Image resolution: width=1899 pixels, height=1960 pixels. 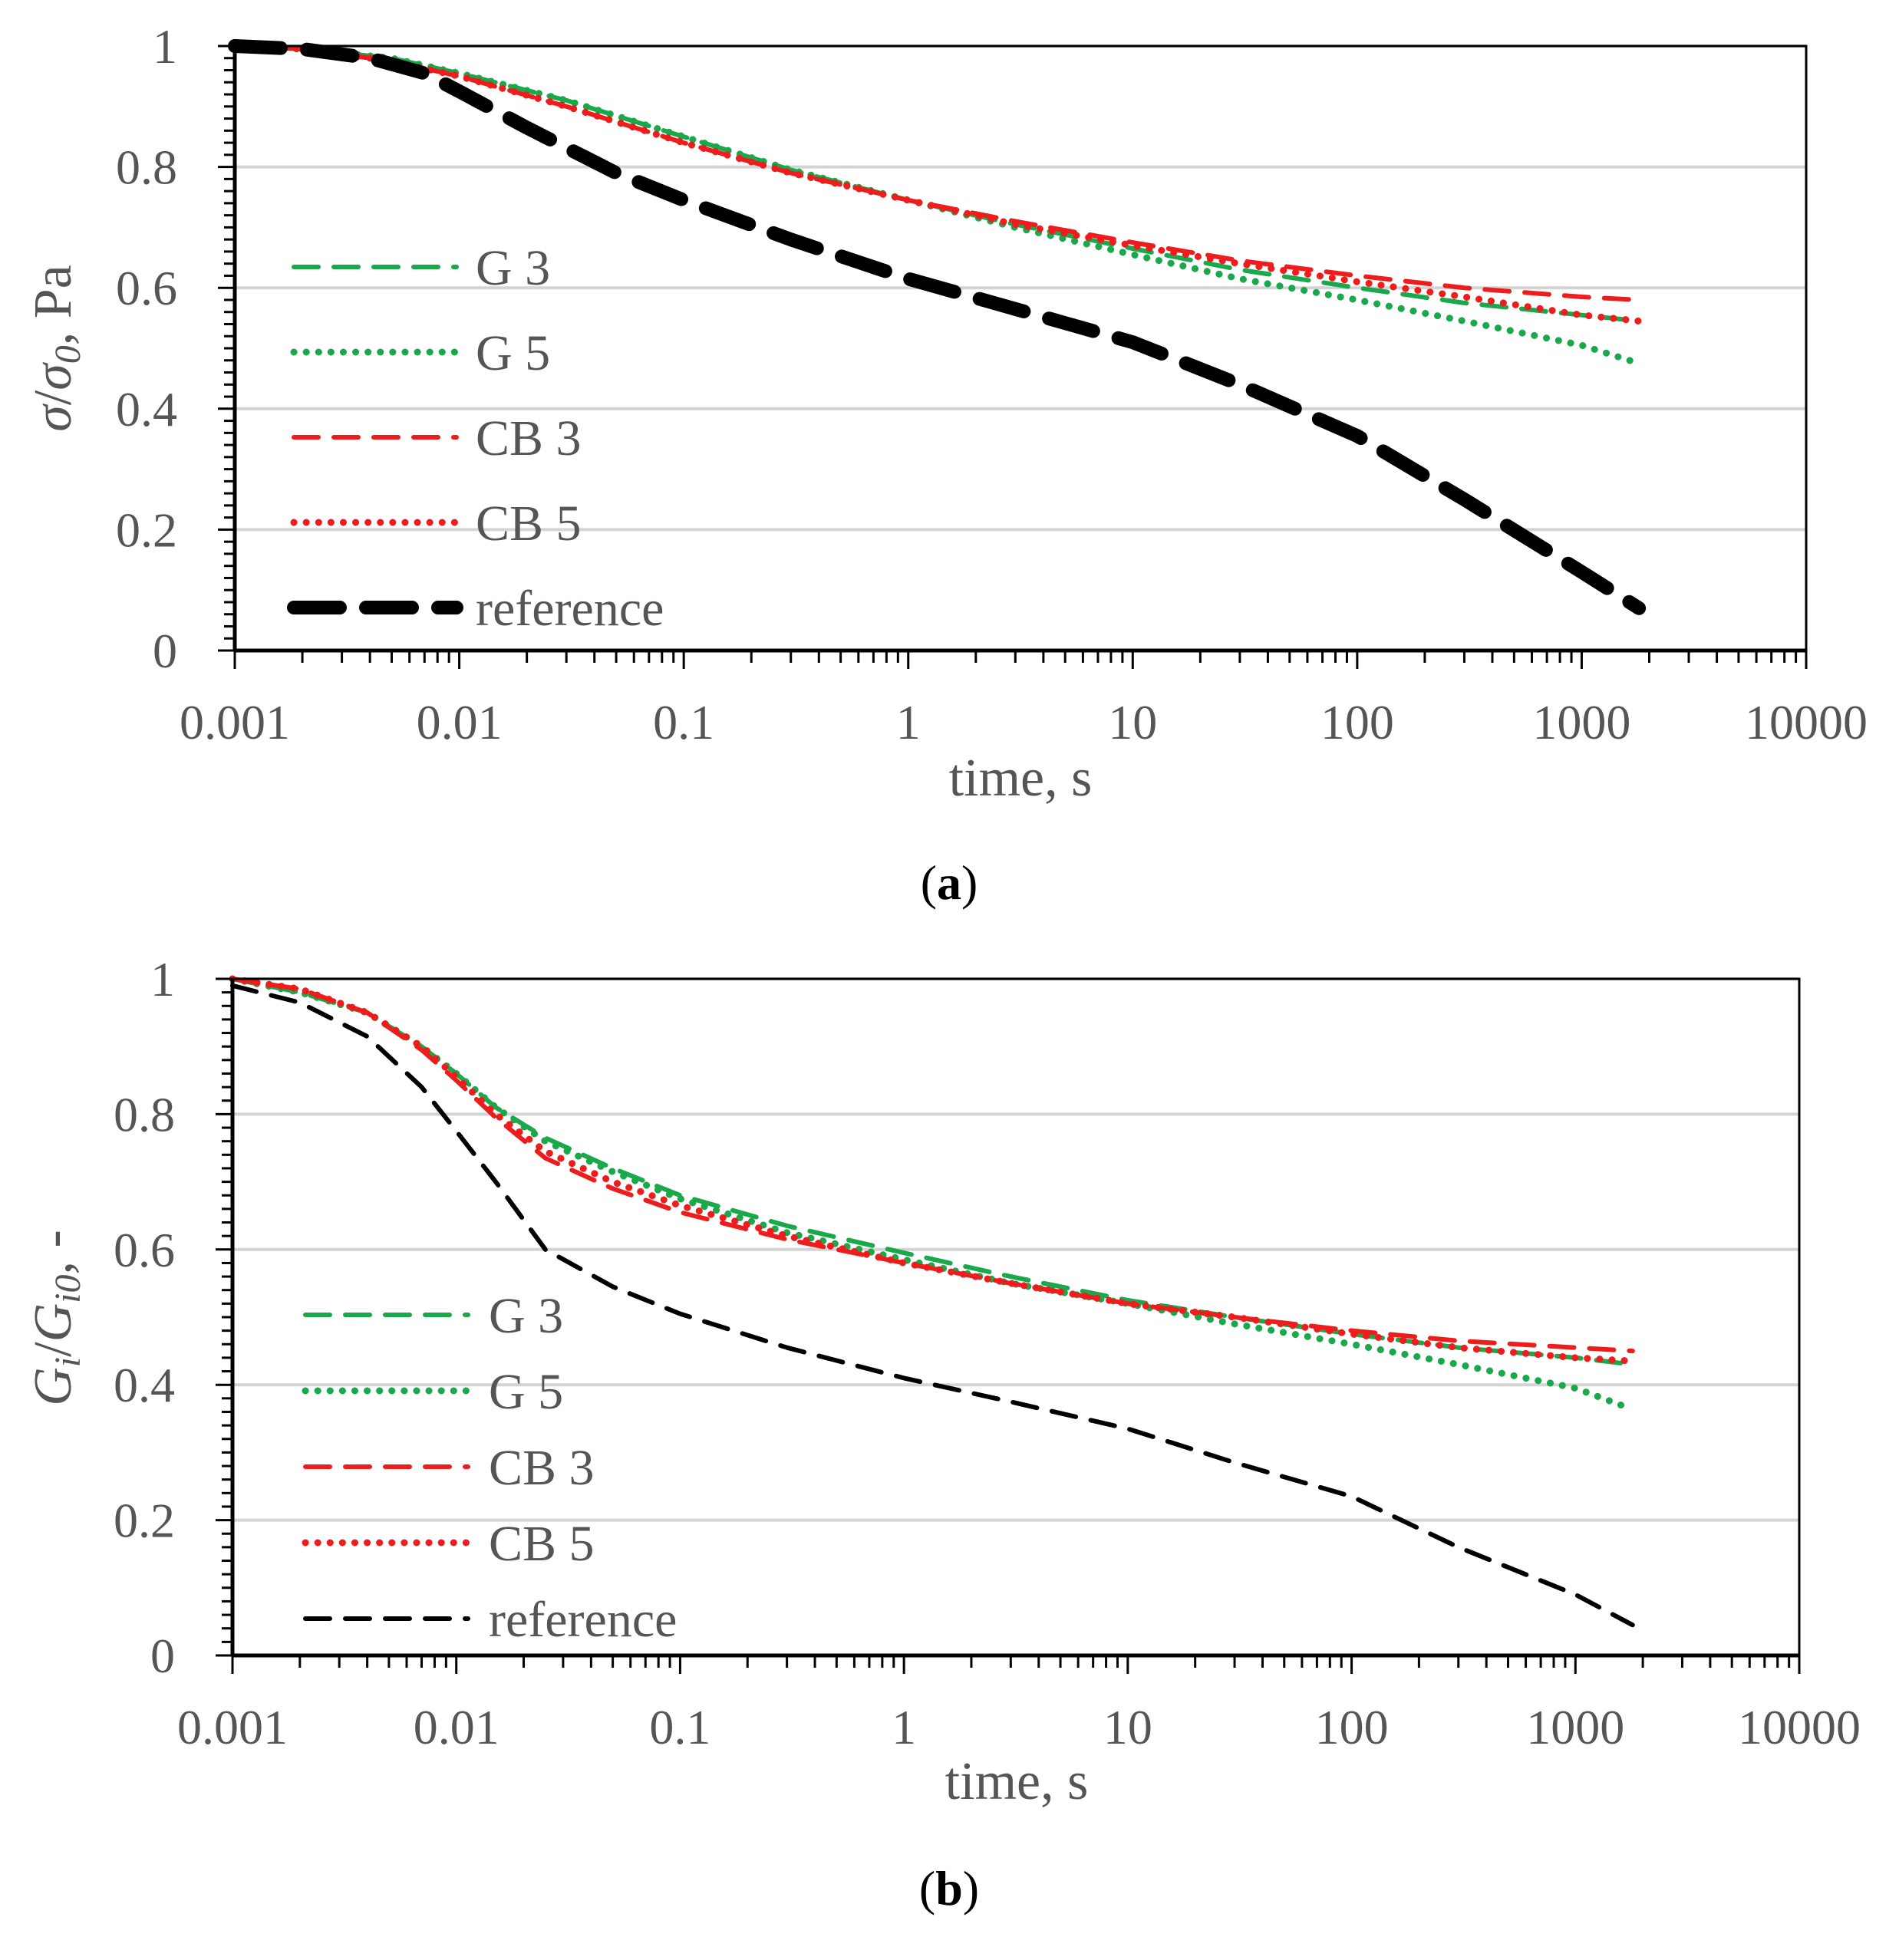 What do you see at coordinates (949, 1888) in the screenshot?
I see `panel-caption-b: (b)` at bounding box center [949, 1888].